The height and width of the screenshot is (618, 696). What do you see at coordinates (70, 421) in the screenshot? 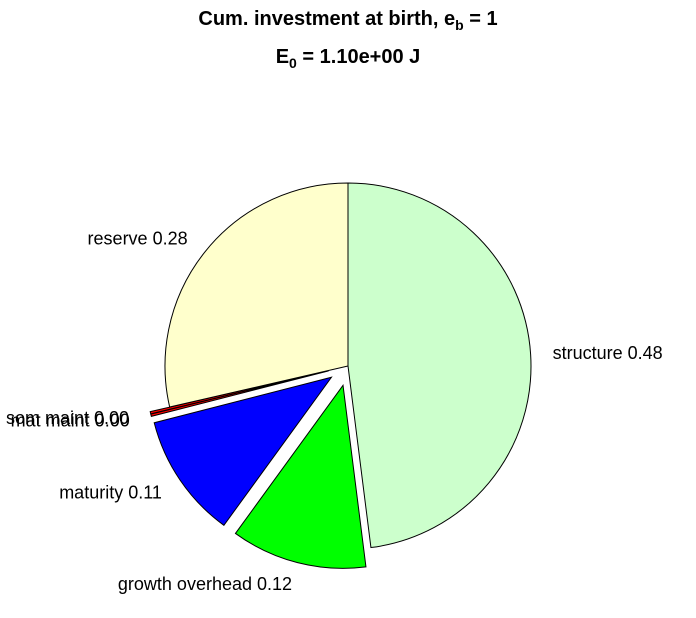
I see `pie-label-3: mat maint 0.00` at bounding box center [70, 421].